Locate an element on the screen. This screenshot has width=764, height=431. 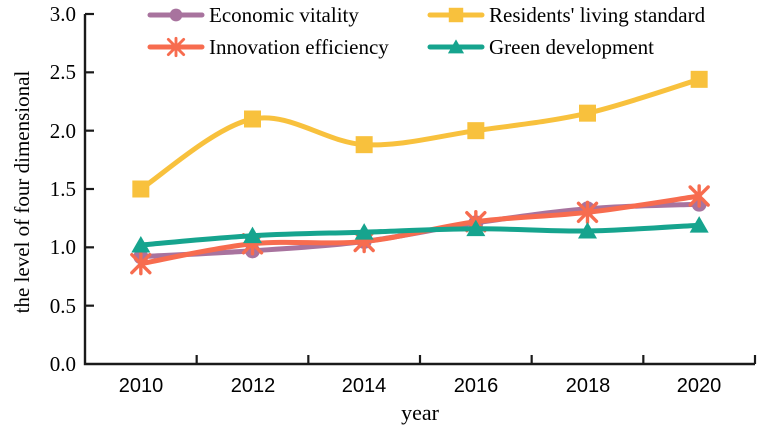
series-triangle is located at coordinates (420, 234).